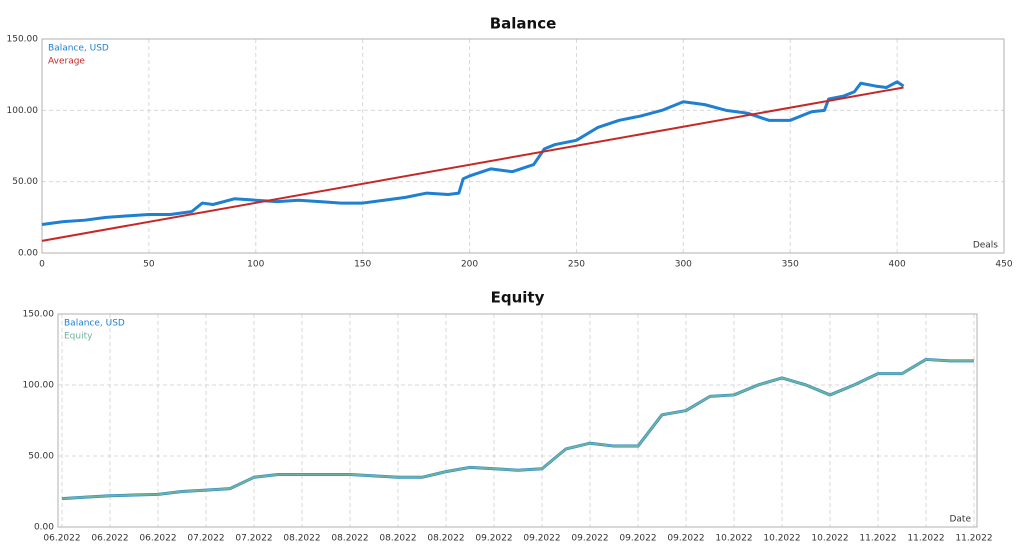 The image size is (1024, 552). What do you see at coordinates (790, 265) in the screenshot?
I see `x-tick-label: 350` at bounding box center [790, 265].